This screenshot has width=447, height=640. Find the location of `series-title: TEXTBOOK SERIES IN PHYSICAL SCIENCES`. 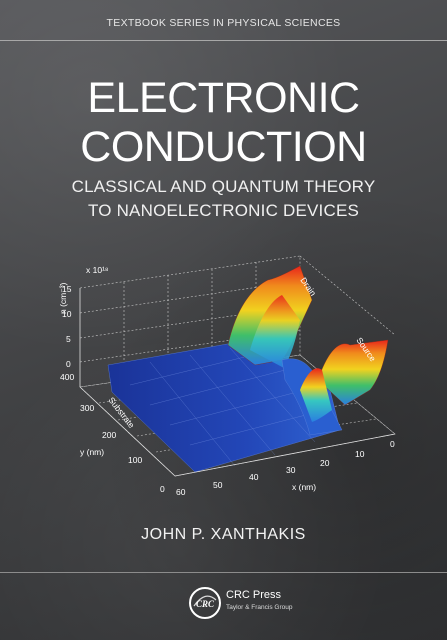

series-title: TEXTBOOK SERIES IN PHYSICAL SCIENCES is located at coordinates (223, 23).